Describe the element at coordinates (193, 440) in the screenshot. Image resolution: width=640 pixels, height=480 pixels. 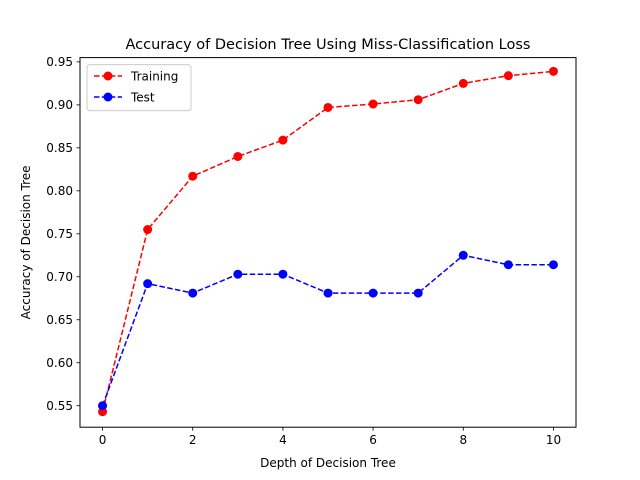
I see `x-tick-label: 2` at that location.